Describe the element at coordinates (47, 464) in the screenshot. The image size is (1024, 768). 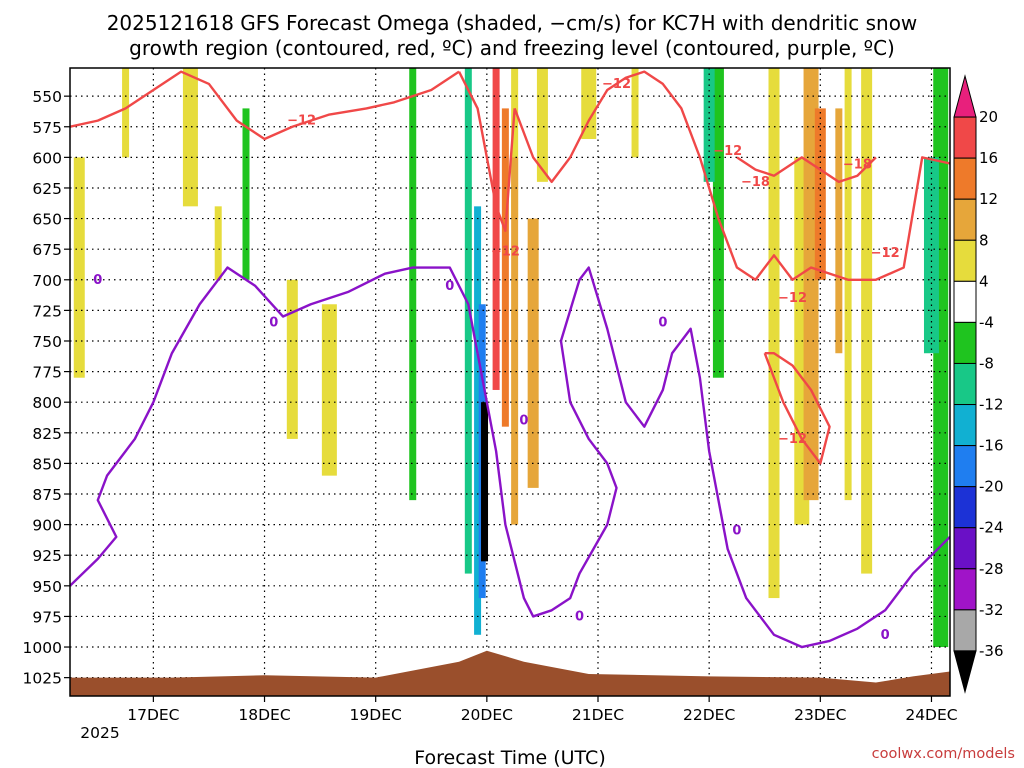
I see `y-tick-label: 850` at that location.